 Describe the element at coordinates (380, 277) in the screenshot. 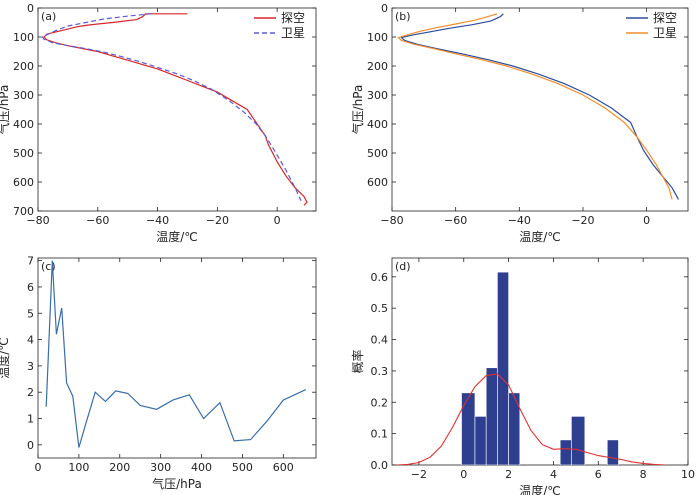

I see `y-tick-label: 0.6` at that location.